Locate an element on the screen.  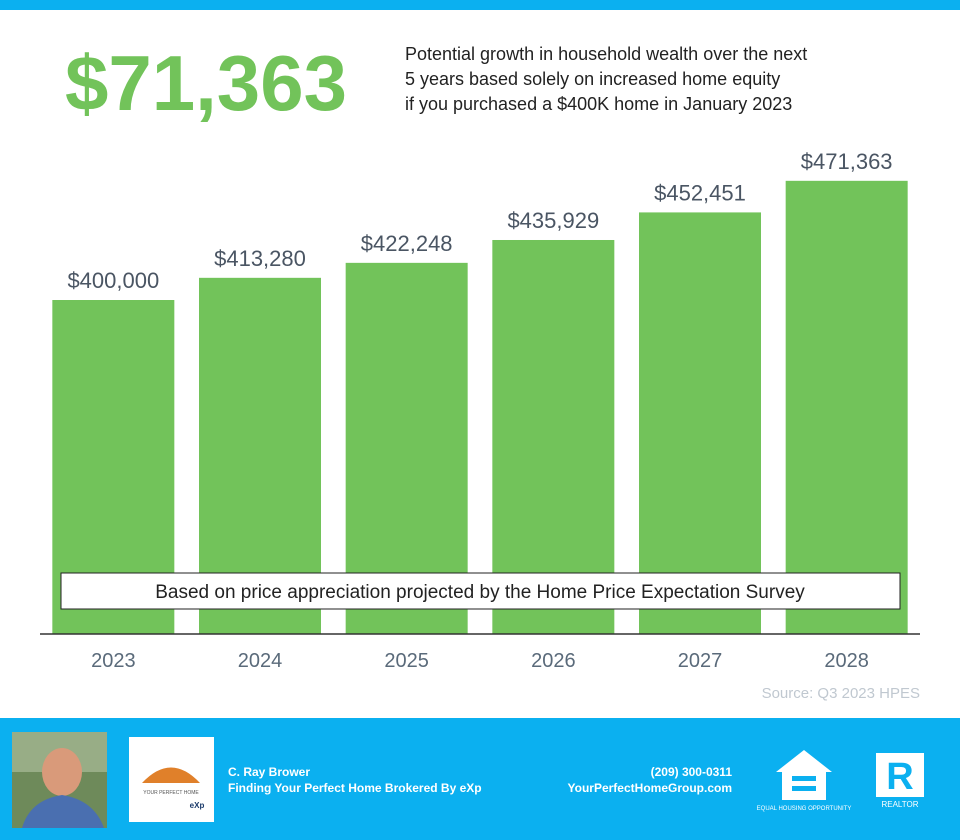
x-tick-label: 2024 is located at coordinates (260, 661).